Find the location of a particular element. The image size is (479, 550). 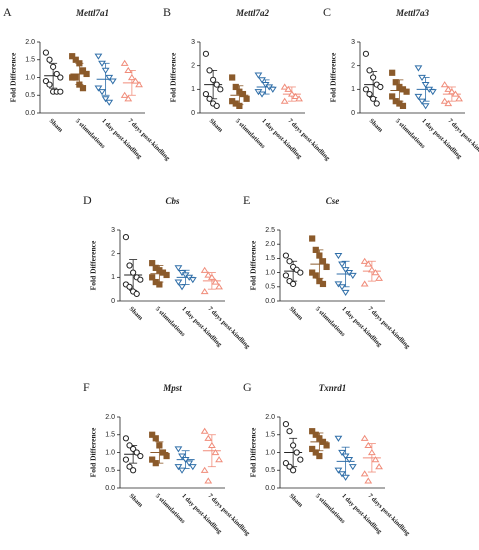

panel-title: Mpst is located at coordinates (172, 388).